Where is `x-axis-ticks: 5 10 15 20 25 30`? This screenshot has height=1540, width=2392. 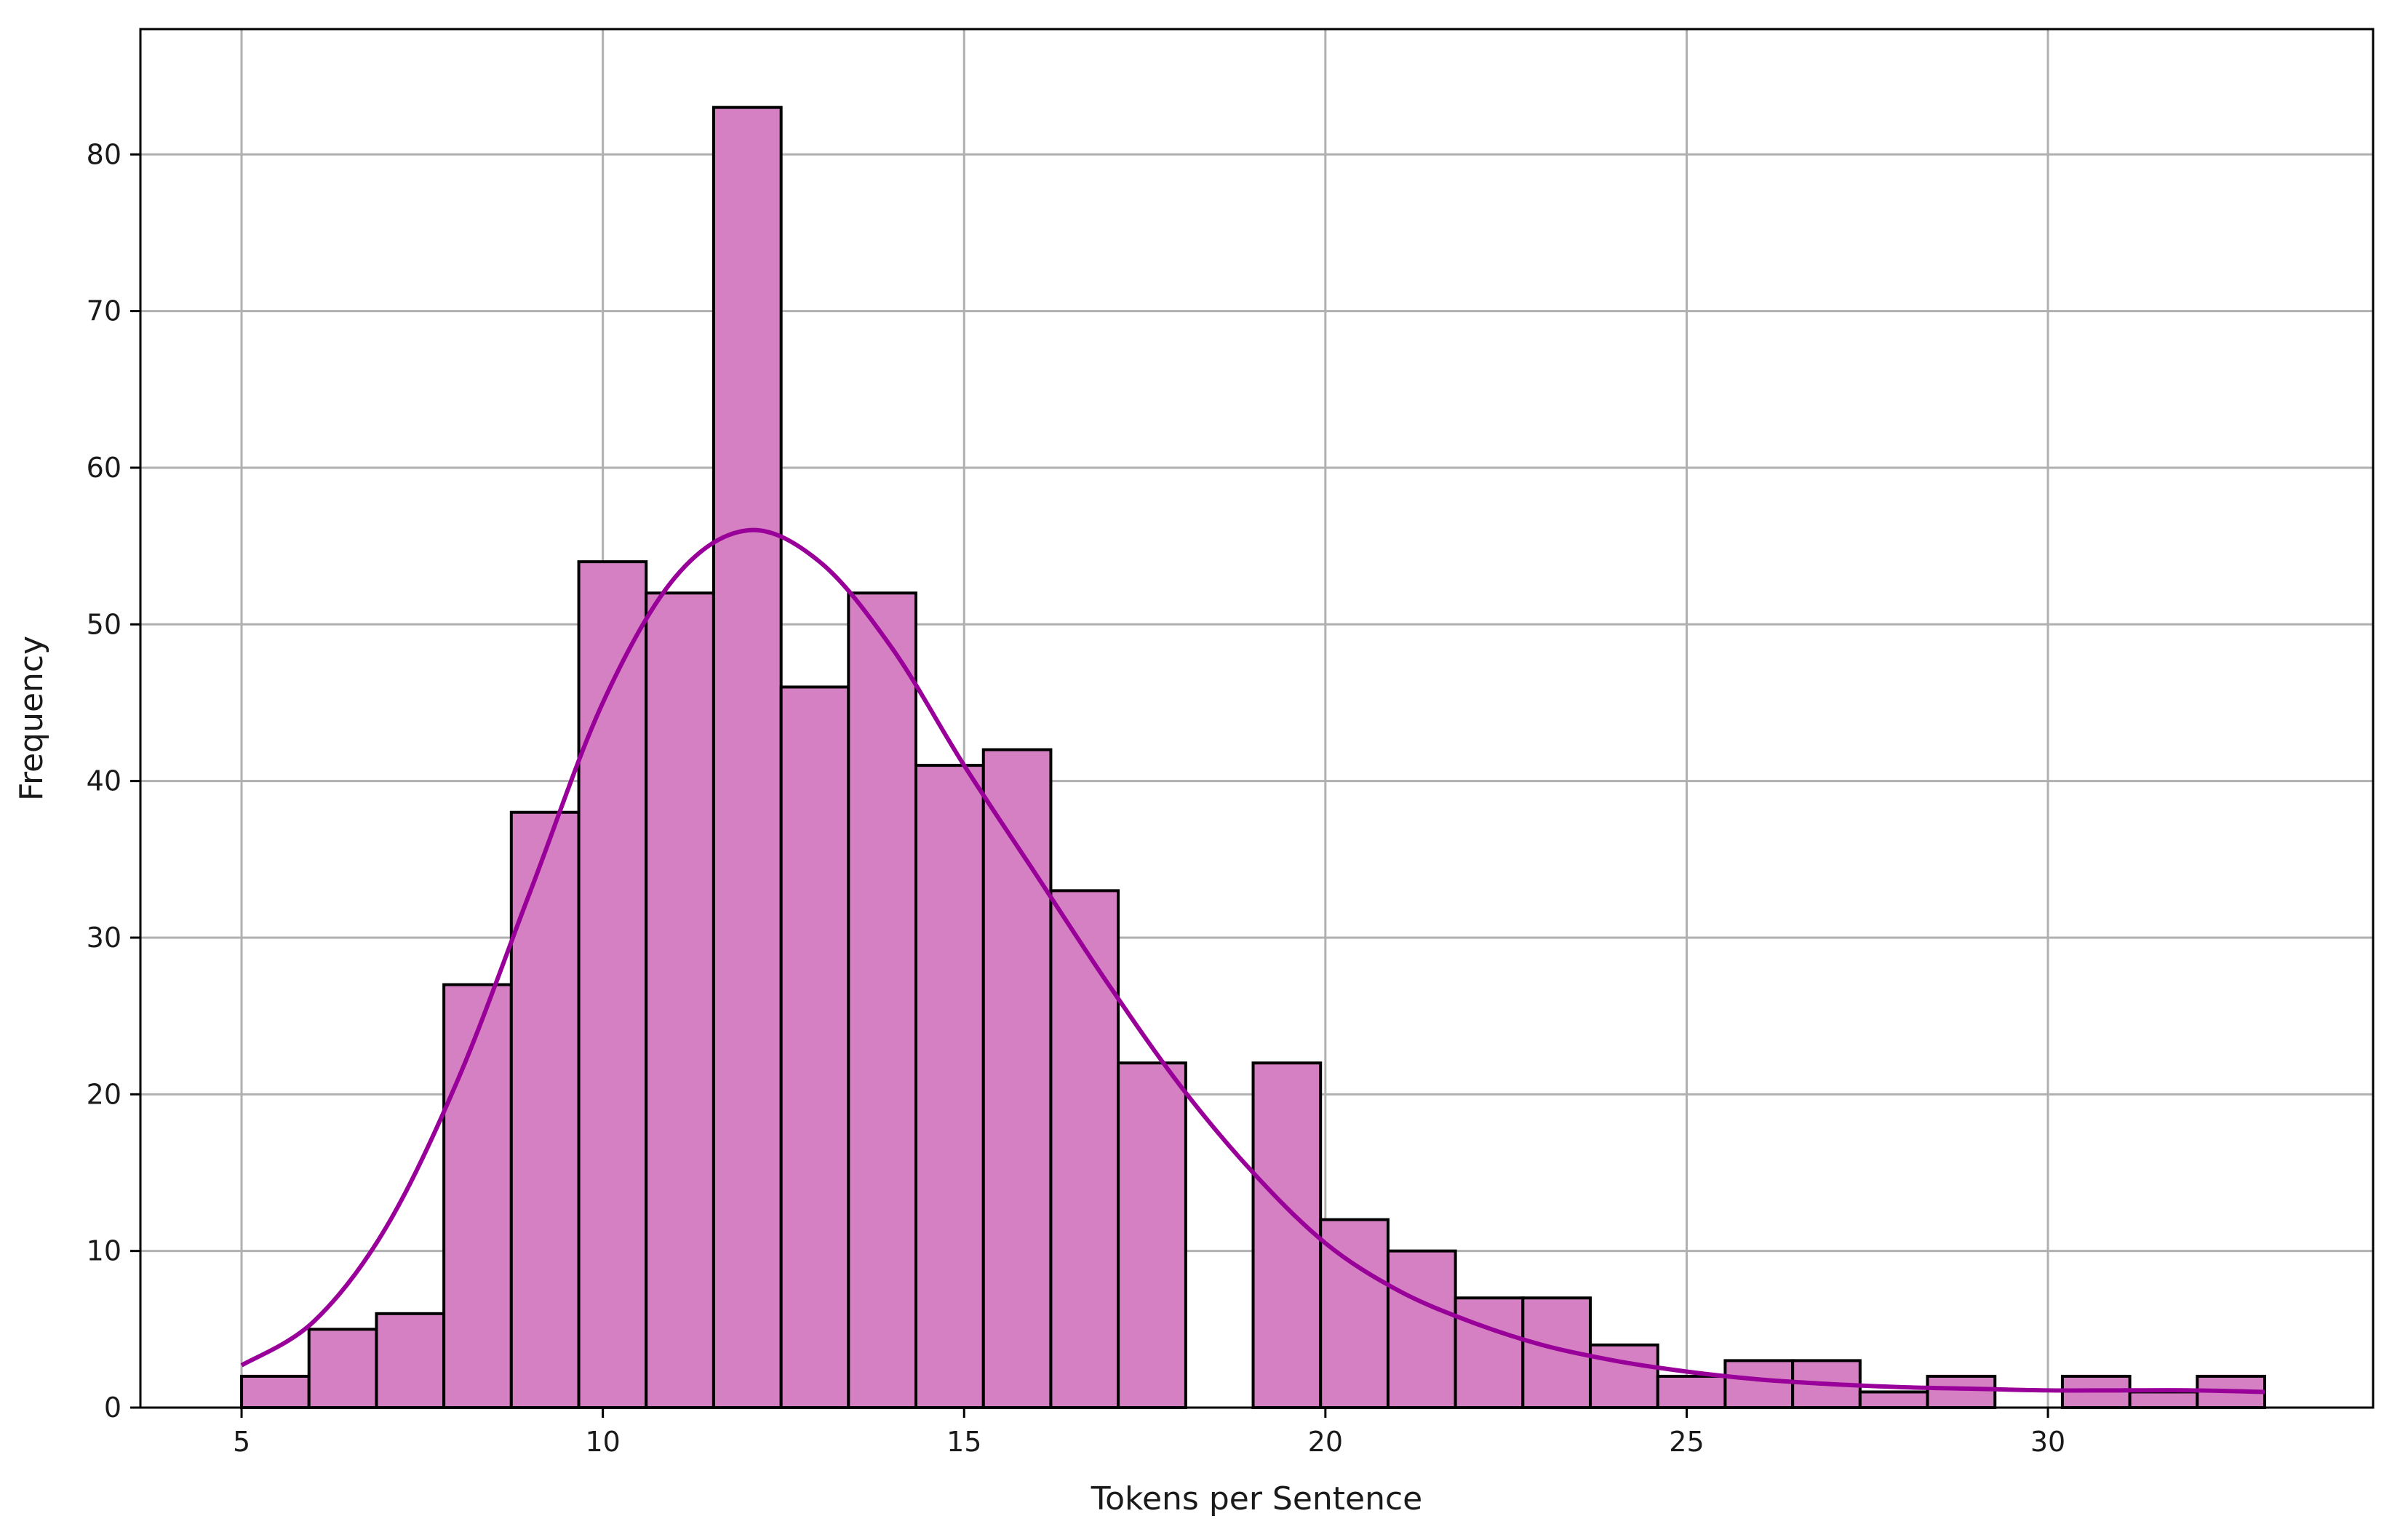
x-axis-ticks: 5 10 15 20 25 30 is located at coordinates (1149, 1433).